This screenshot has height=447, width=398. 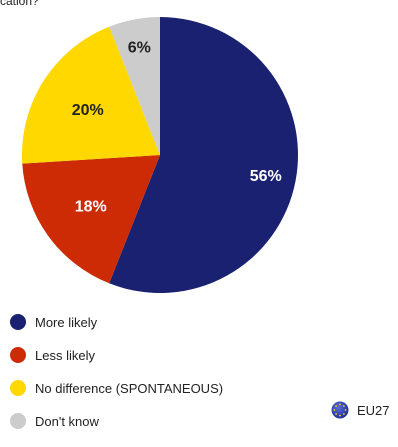 What do you see at coordinates (19, 4) in the screenshot?
I see `chart-title-fragment: cation?` at bounding box center [19, 4].